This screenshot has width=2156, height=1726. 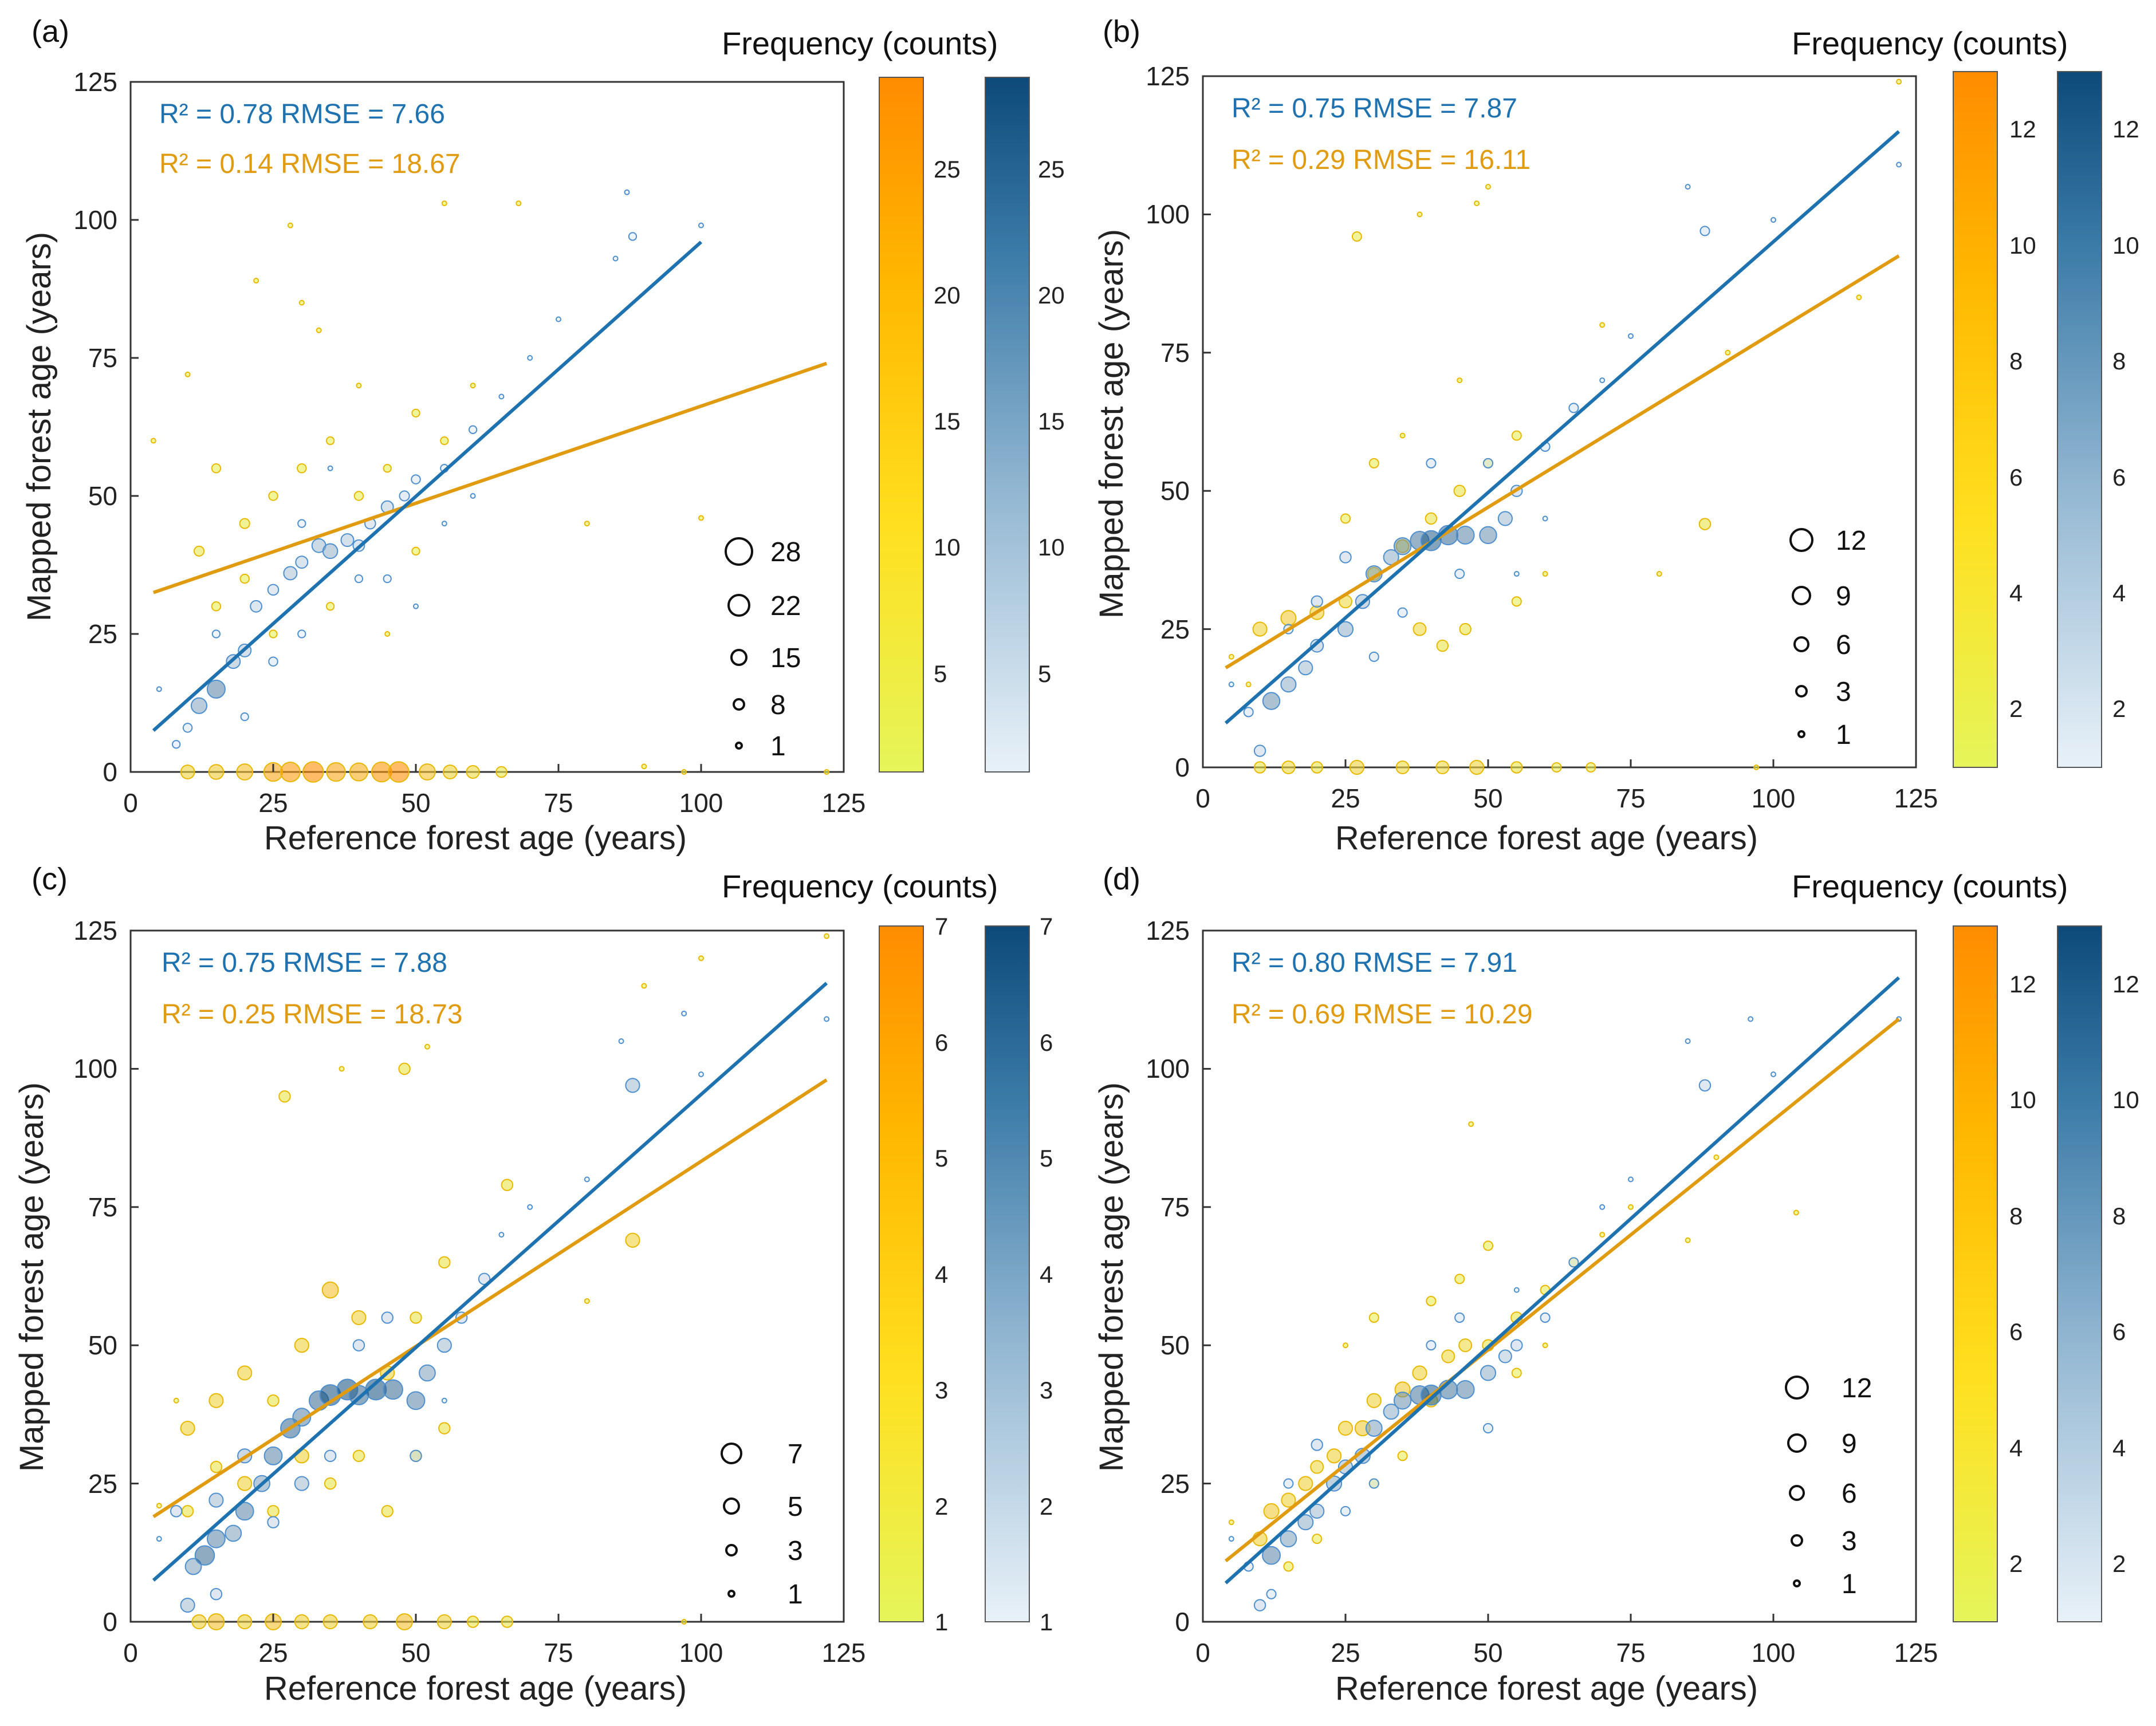 I want to click on colorbar-tick-label: 2, so click(x=2016, y=1563).